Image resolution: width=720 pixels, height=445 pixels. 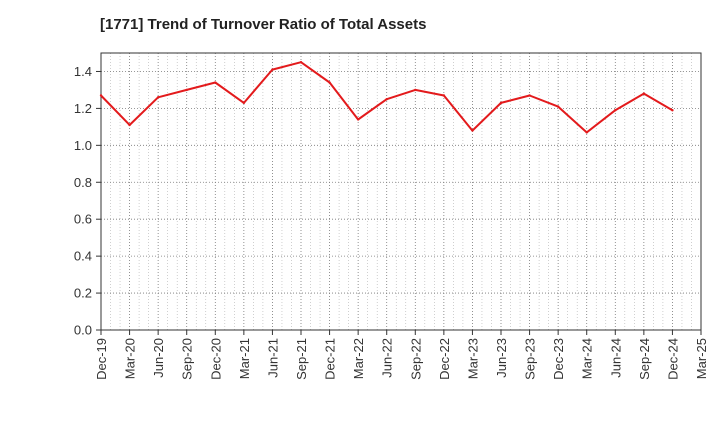 I want to click on y-tick-label: 0.6, so click(x=83, y=219).